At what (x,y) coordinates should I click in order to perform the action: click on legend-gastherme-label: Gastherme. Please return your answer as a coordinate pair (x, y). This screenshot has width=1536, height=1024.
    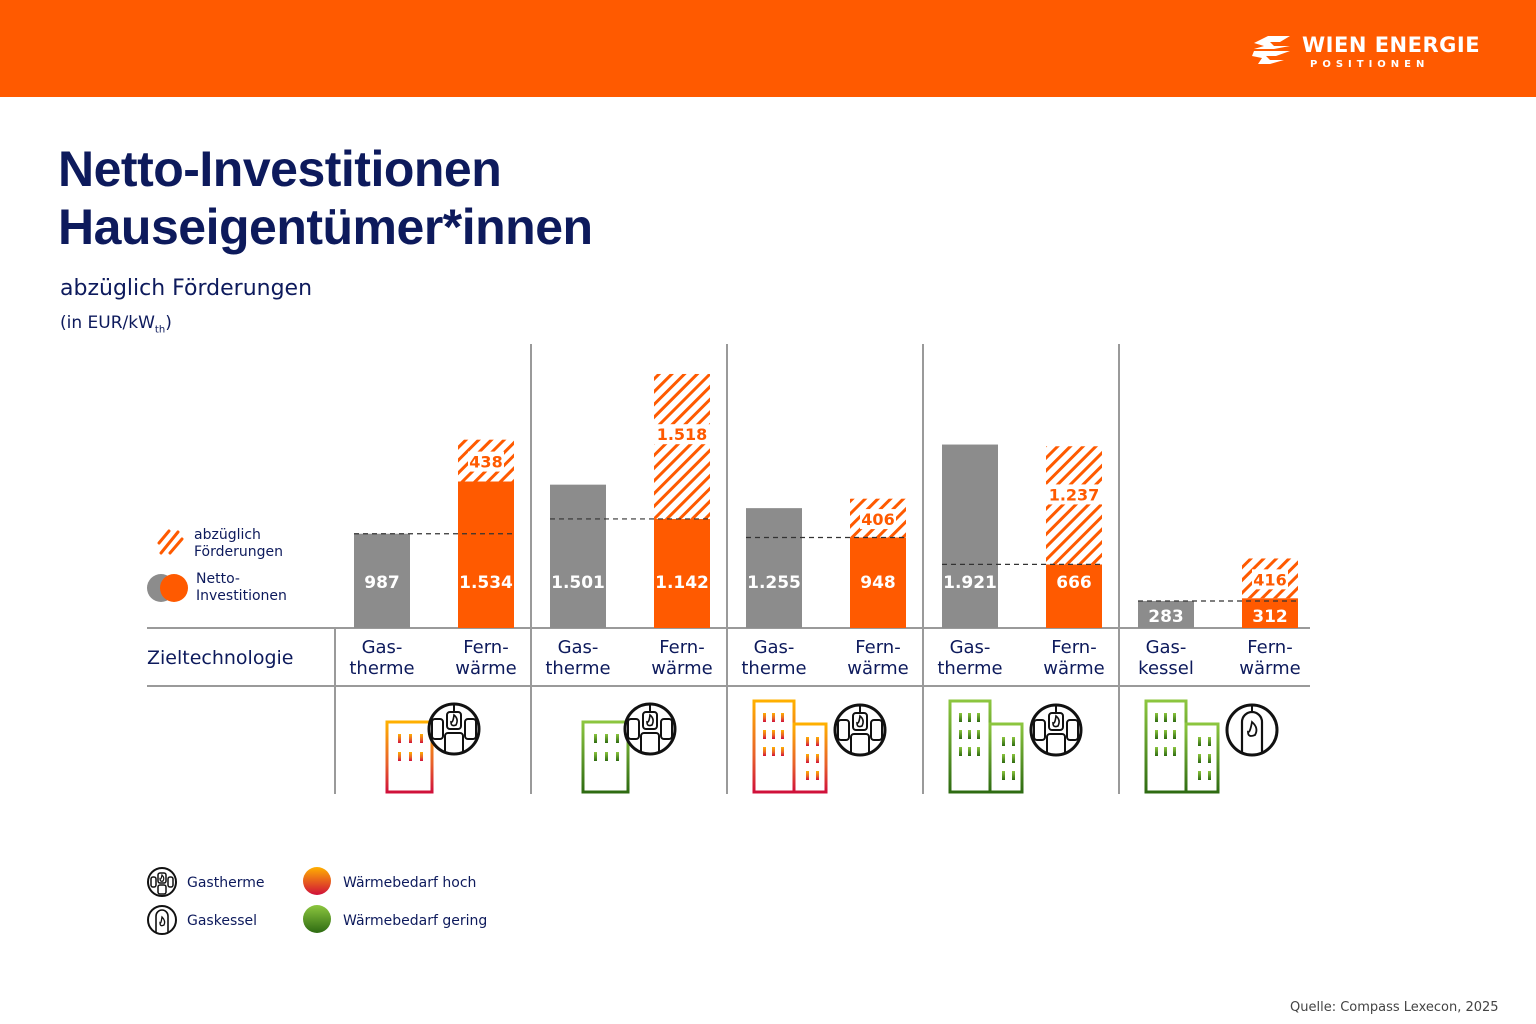
    Looking at the image, I should click on (226, 883).